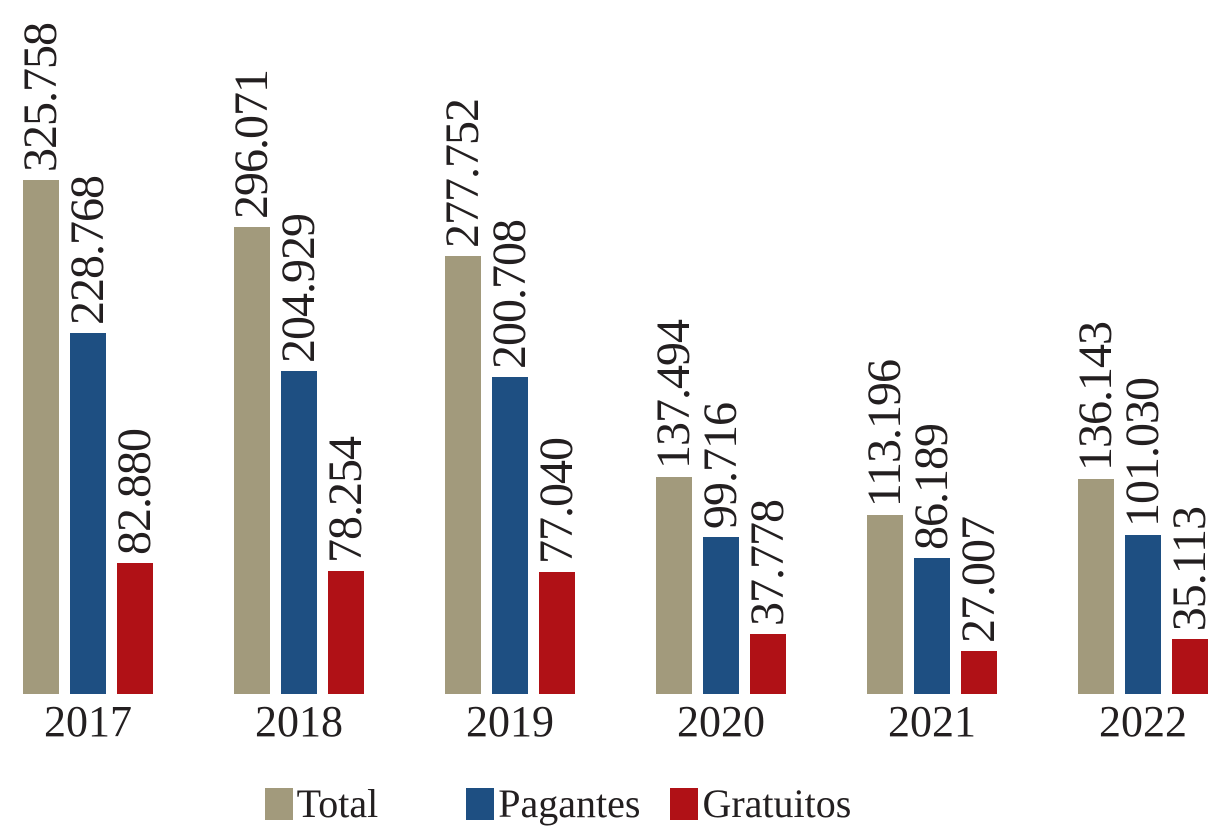 The width and height of the screenshot is (1228, 835). What do you see at coordinates (768, 664) in the screenshot?
I see `bar-gratuitos-2020` at bounding box center [768, 664].